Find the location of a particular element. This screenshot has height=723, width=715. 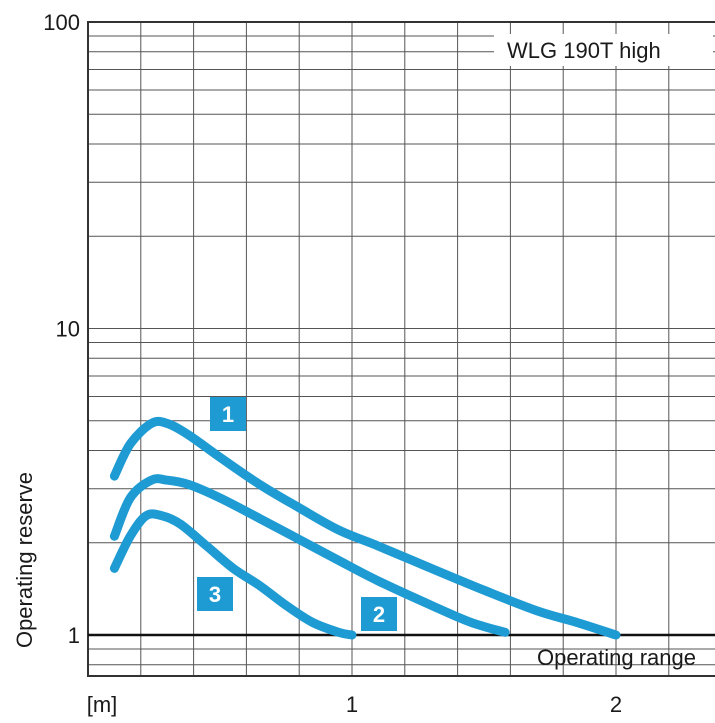

operating-range-label: Operating range is located at coordinates (616, 657).